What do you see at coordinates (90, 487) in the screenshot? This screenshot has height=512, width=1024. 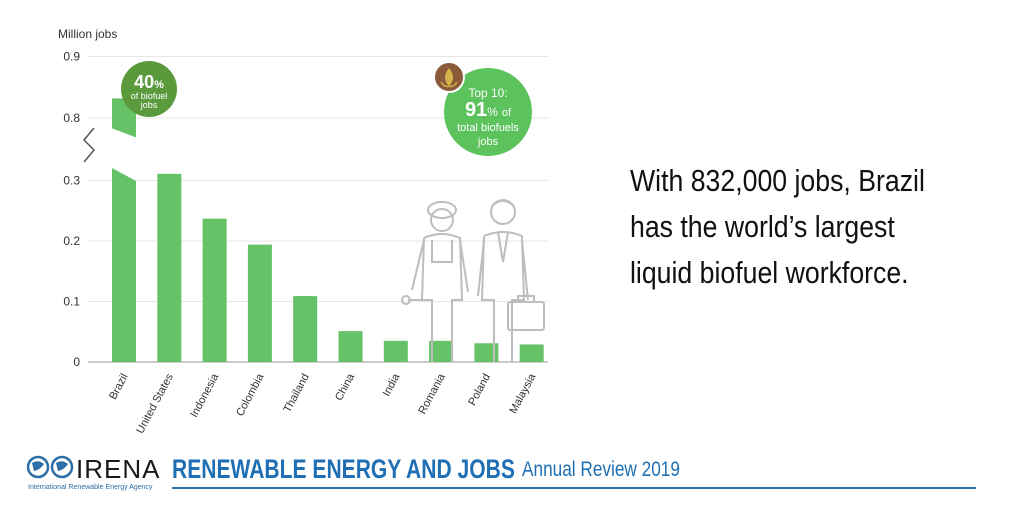 I see `brand-subtitle: International Renewable Energy Agency` at bounding box center [90, 487].